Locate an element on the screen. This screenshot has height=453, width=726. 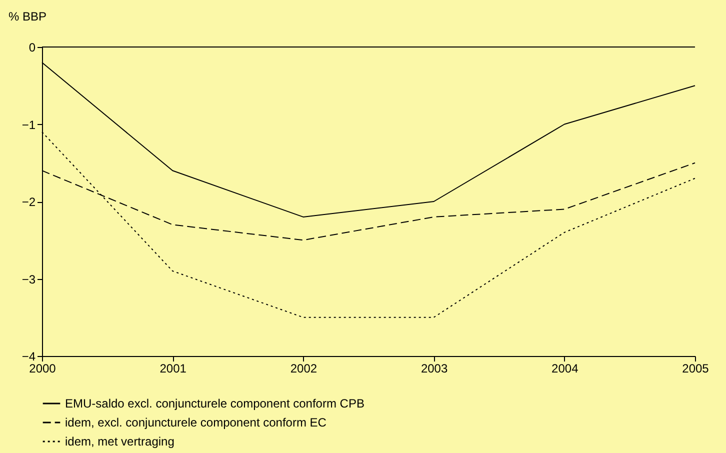
y-tick-label: −4 is located at coordinates (29, 357).